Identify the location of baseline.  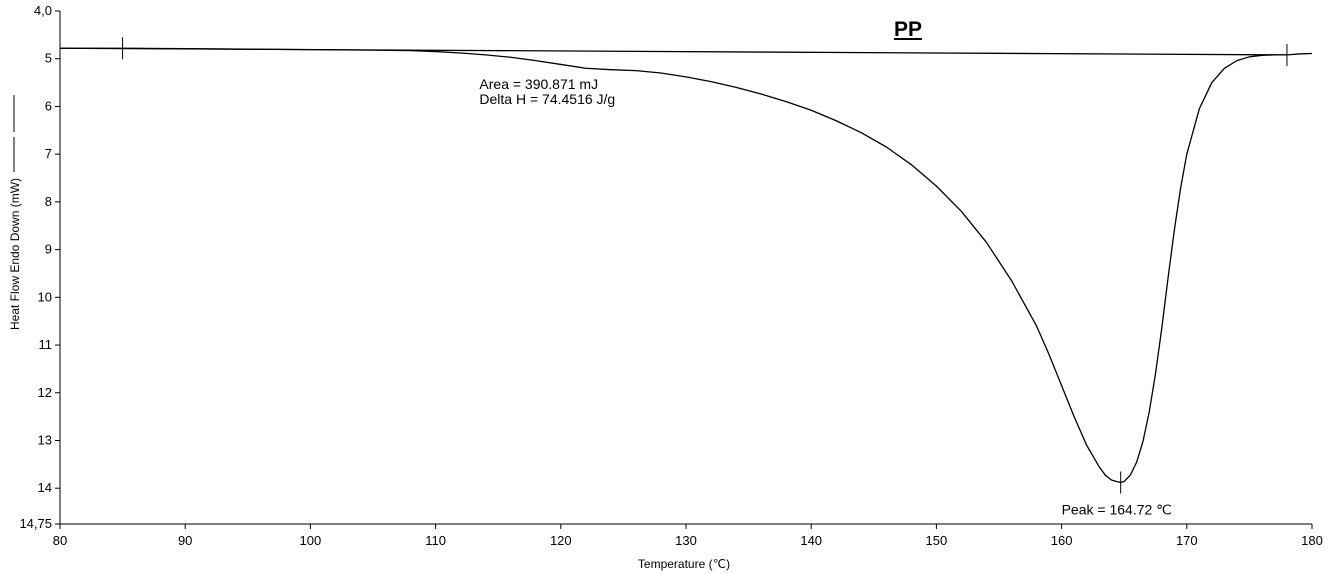
(673, 51).